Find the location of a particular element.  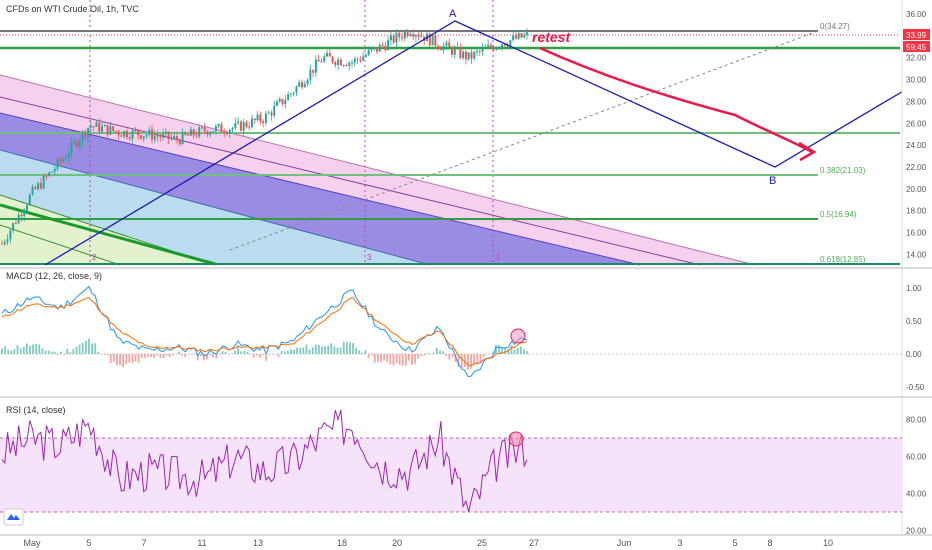

price-tick-label: 16.00 is located at coordinates (916, 233).